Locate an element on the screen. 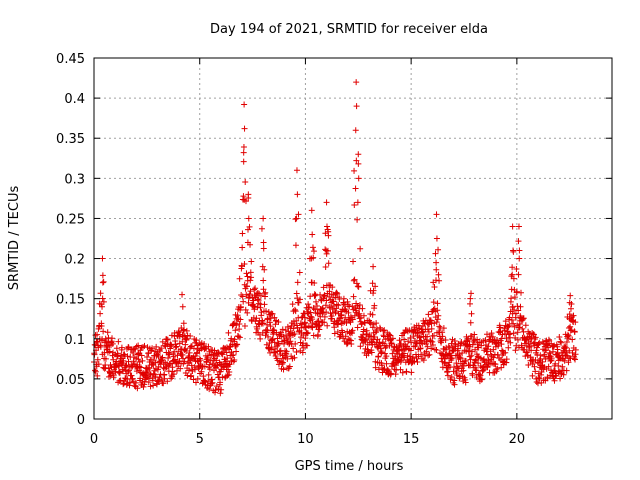  x-tick-label: 5 is located at coordinates (200, 439).